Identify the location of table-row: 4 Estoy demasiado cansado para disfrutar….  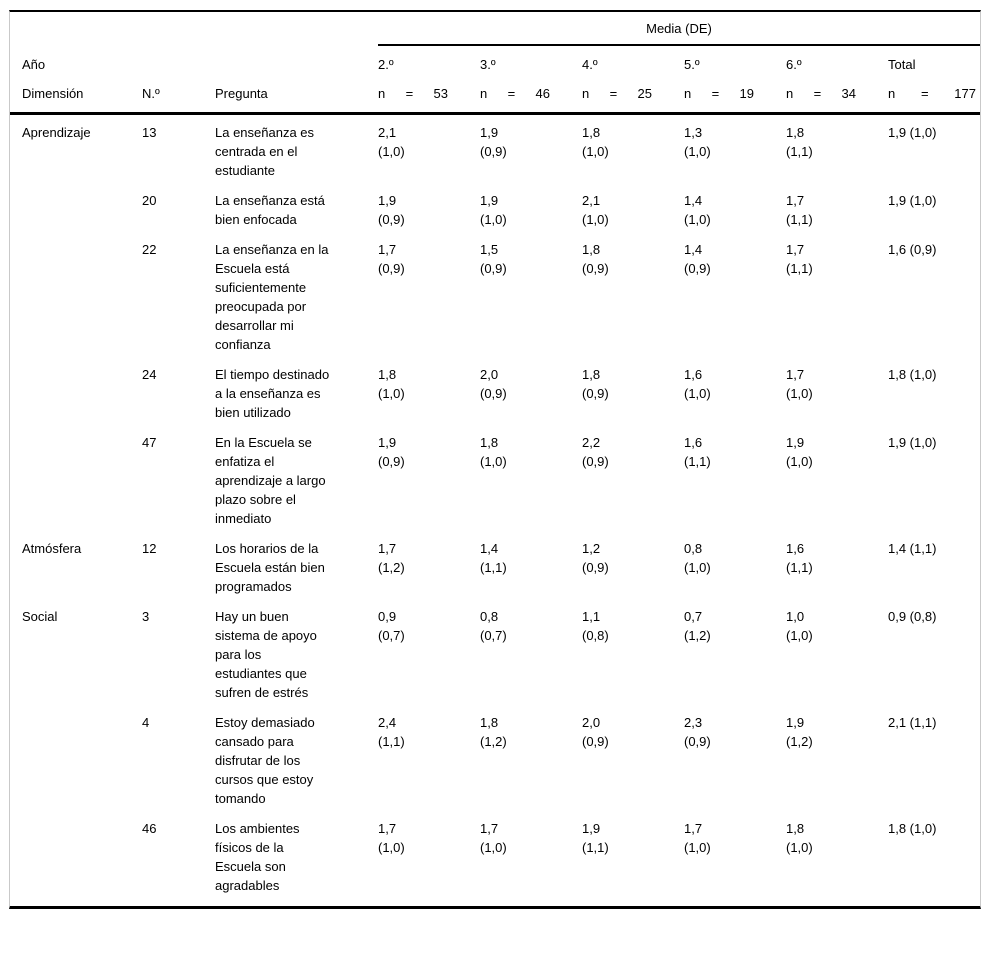
(501, 766).